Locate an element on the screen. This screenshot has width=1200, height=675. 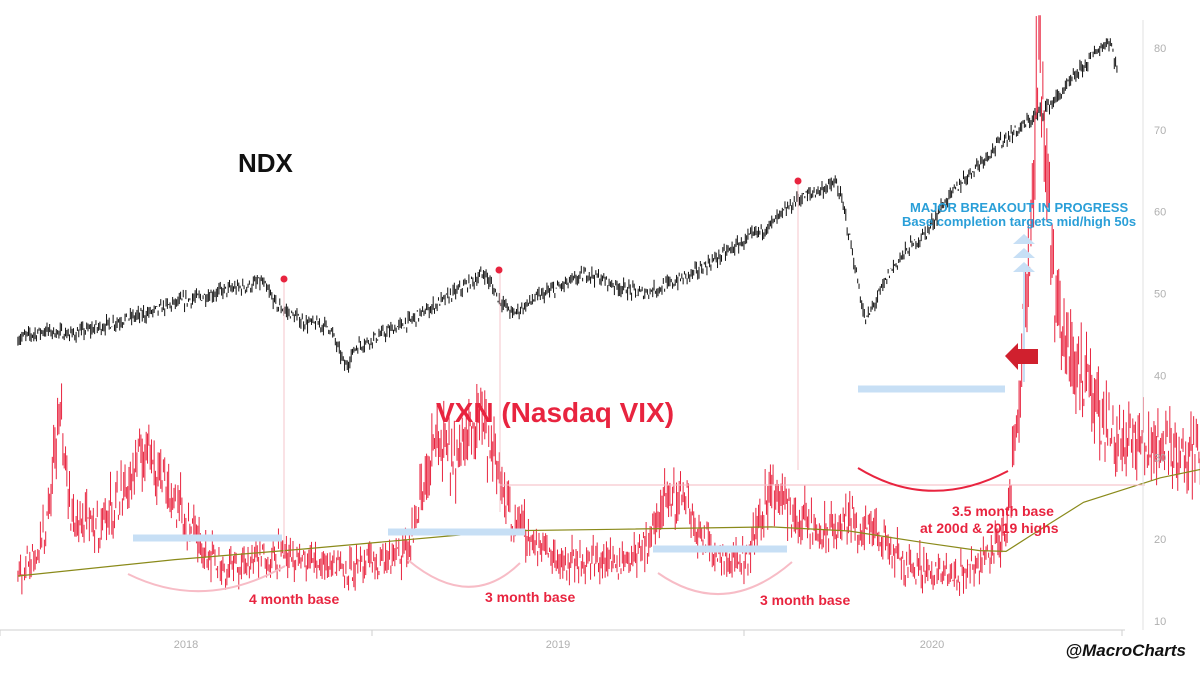
x-tick-label: 2018 is located at coordinates (186, 645).